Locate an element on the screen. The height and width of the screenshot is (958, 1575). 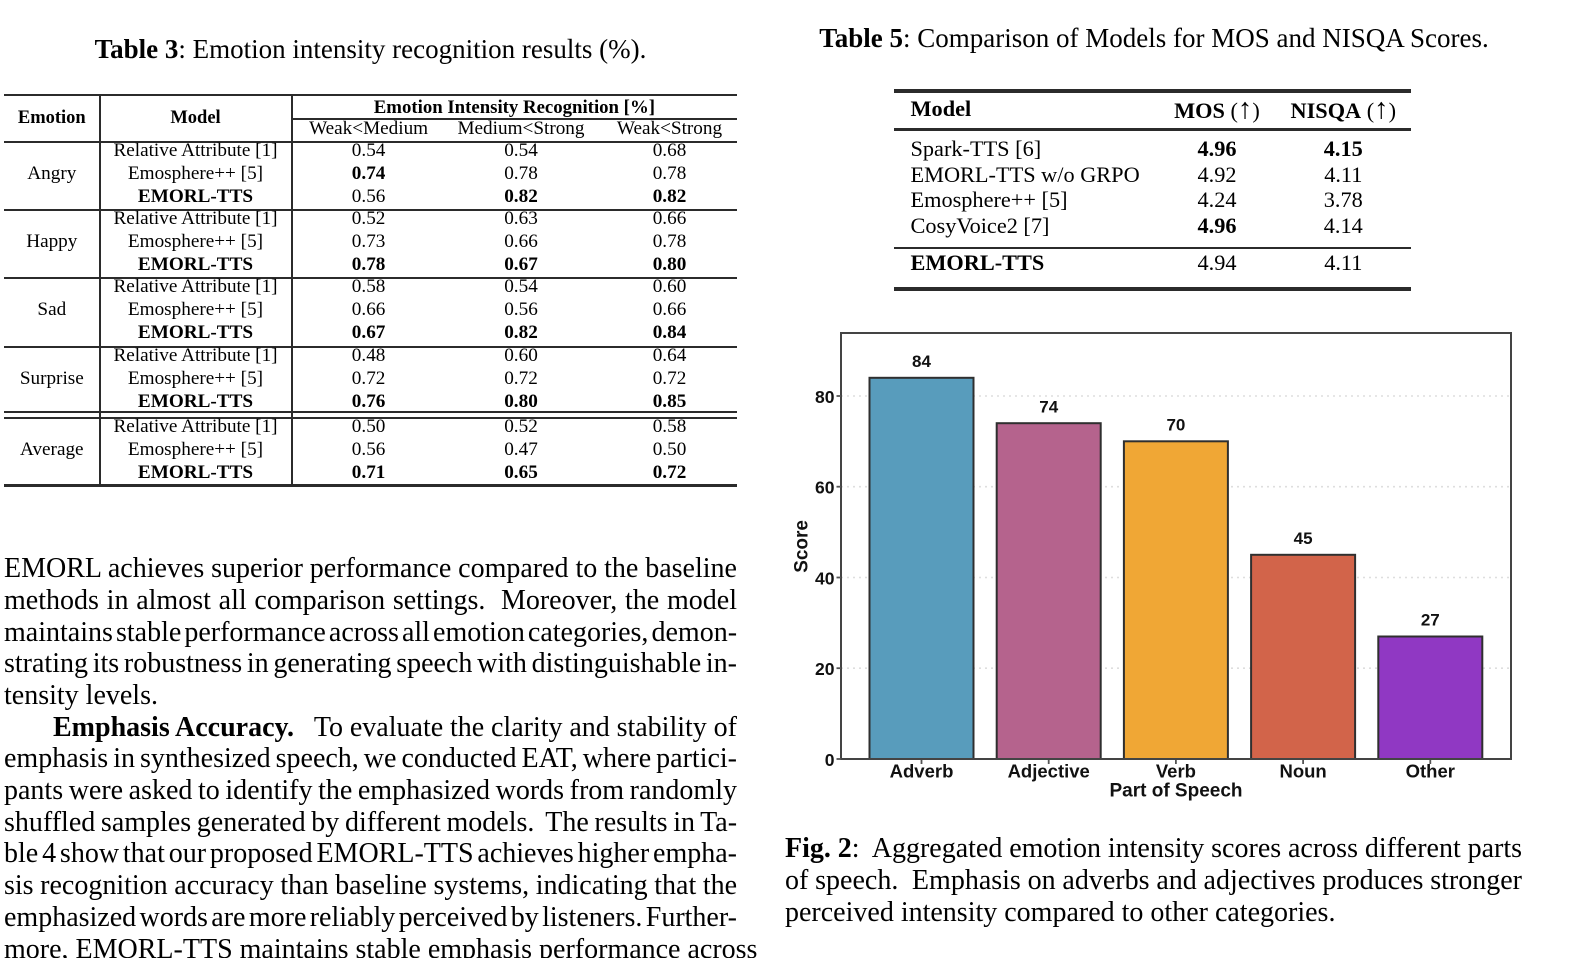
svg-text: Adverb is located at coordinates (922, 770).